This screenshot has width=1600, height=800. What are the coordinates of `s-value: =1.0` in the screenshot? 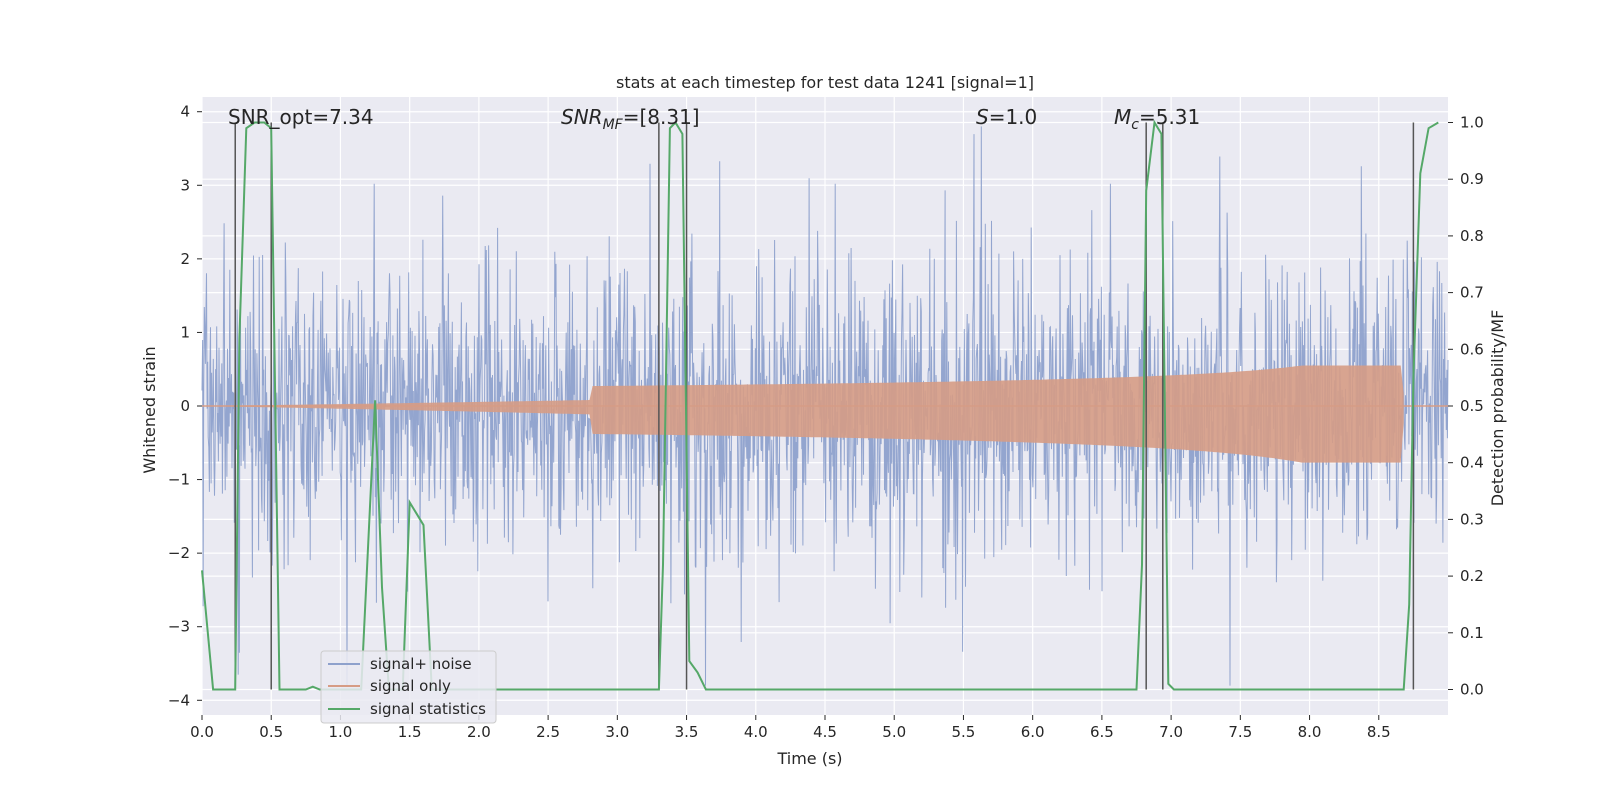 It's located at (1013, 117).